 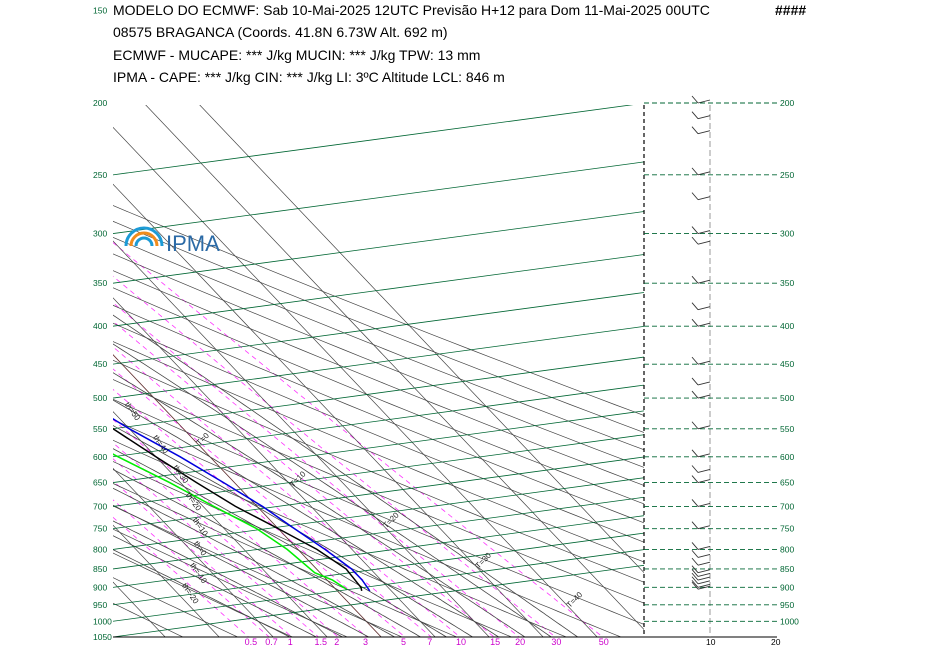 I want to click on right-pressure-label: 550, so click(x=787, y=429).